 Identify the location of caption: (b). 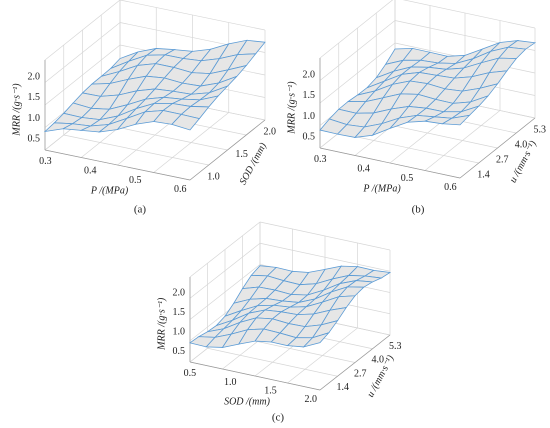
(418, 210).